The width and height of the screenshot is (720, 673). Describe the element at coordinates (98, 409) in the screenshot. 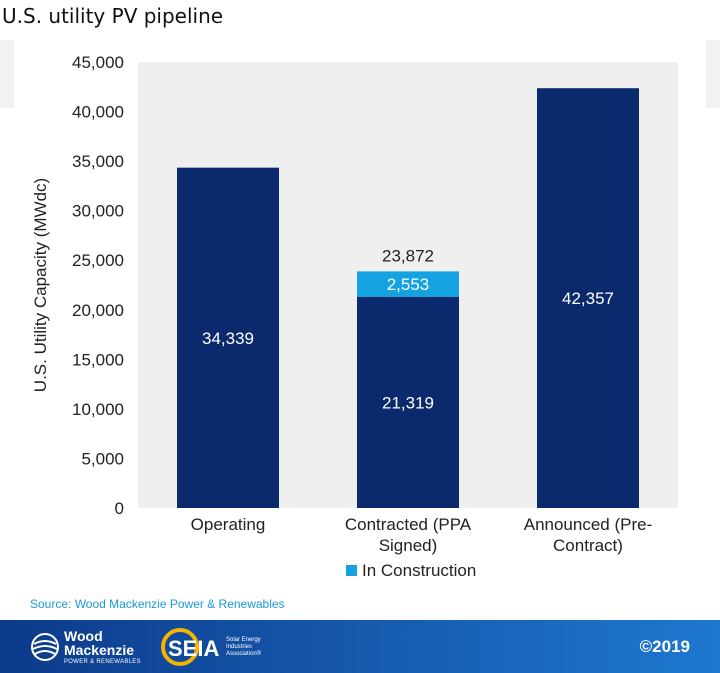

I see `y-tick-label: 10,000` at that location.